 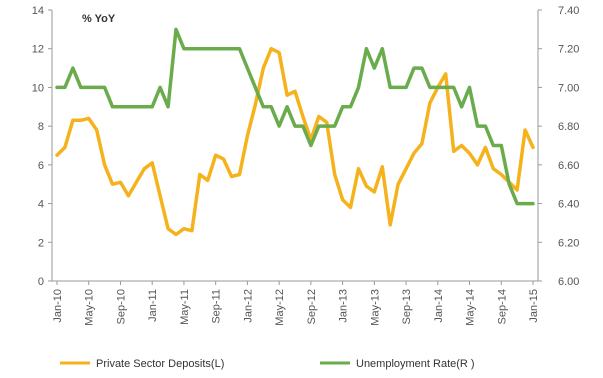 I want to click on left-tick-label: 10, so click(x=38, y=88).